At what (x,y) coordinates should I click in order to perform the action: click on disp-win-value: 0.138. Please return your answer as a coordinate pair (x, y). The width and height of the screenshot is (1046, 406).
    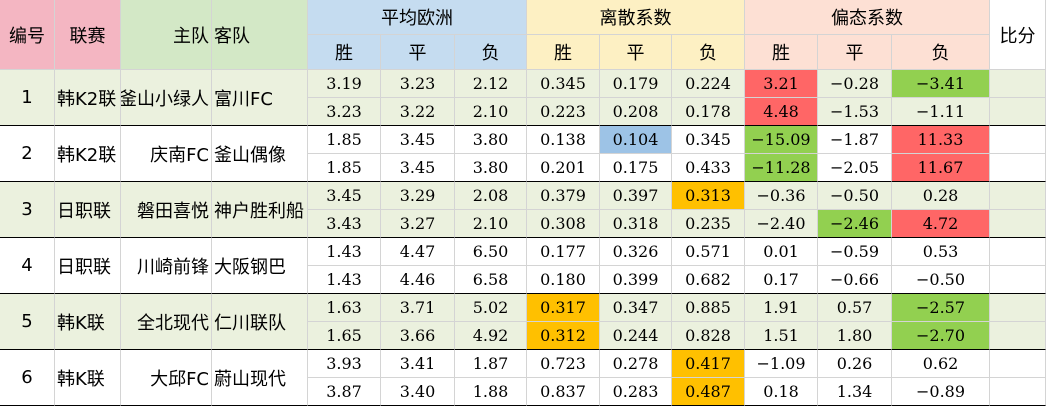
    Looking at the image, I should click on (563, 140).